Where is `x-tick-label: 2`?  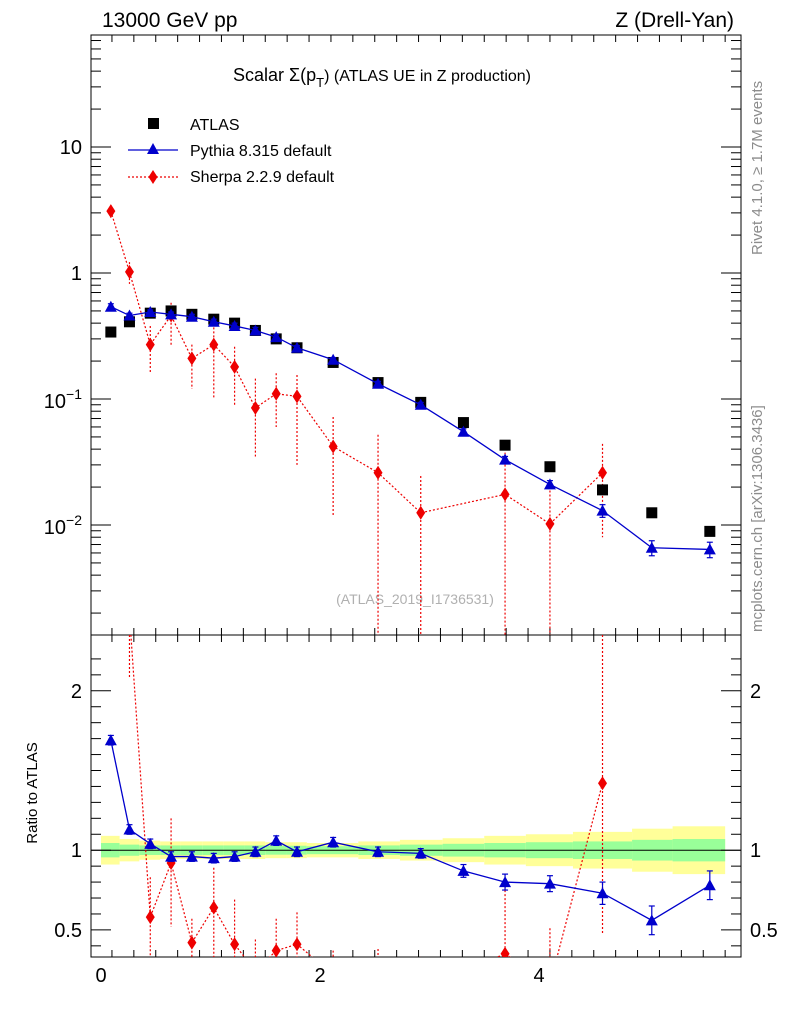
x-tick-label: 2 is located at coordinates (319, 976).